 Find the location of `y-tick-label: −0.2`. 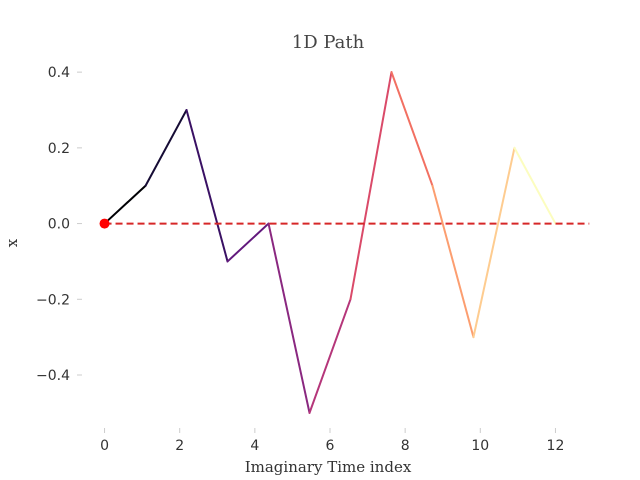

y-tick-label: −0.2 is located at coordinates (53, 300).